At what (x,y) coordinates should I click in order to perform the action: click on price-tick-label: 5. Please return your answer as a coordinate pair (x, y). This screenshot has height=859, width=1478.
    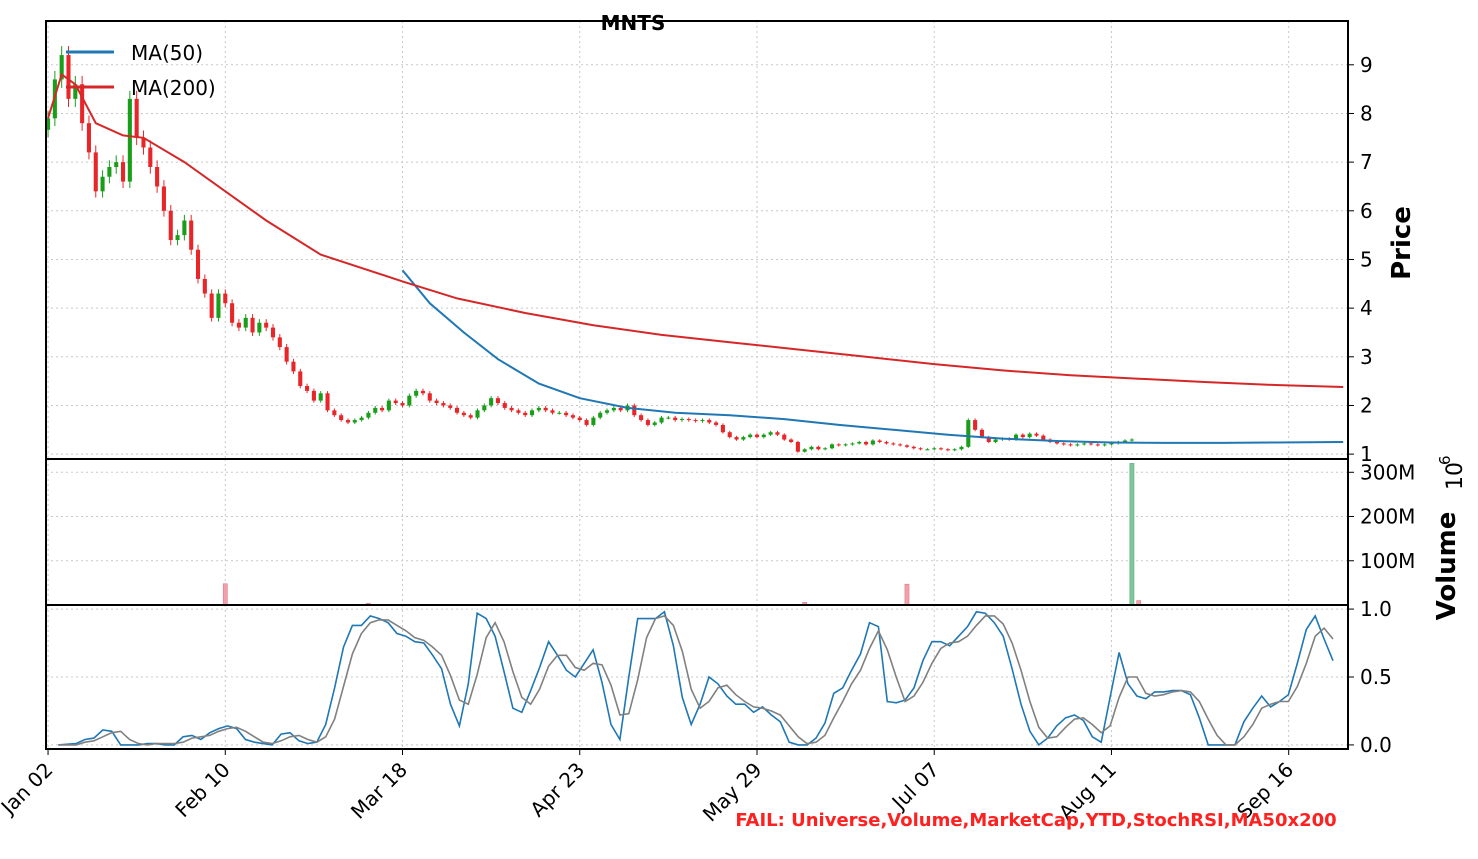
    Looking at the image, I should click on (1366, 259).